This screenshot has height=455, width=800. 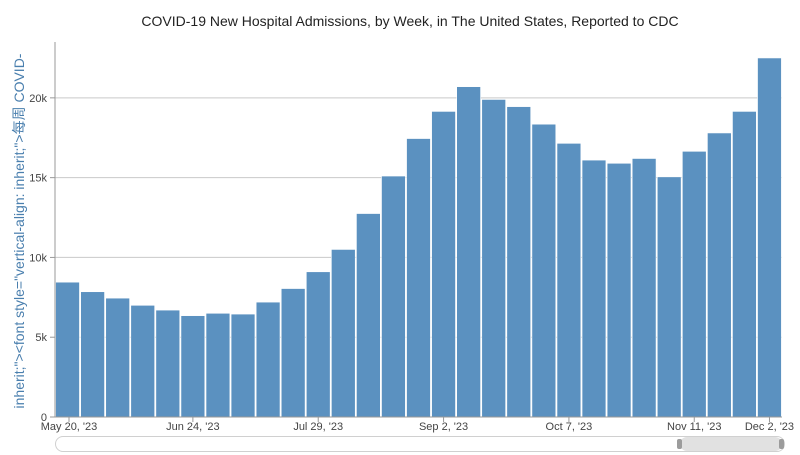 What do you see at coordinates (781, 444) in the screenshot?
I see `range-handle-right` at bounding box center [781, 444].